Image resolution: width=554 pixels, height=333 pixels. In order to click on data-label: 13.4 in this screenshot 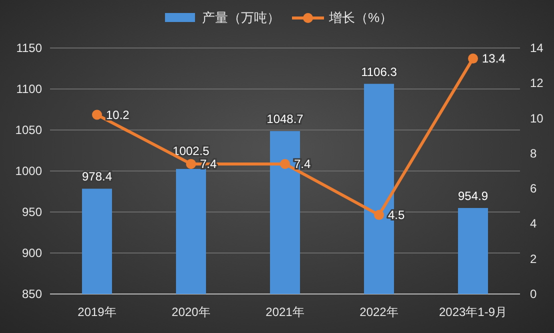, I will do `click(494, 59)`.